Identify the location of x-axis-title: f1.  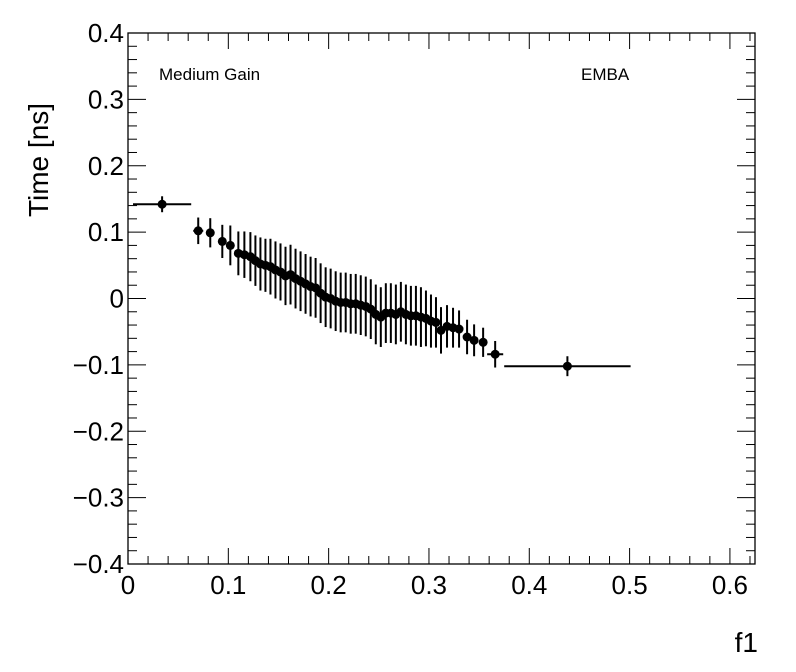
(746, 642).